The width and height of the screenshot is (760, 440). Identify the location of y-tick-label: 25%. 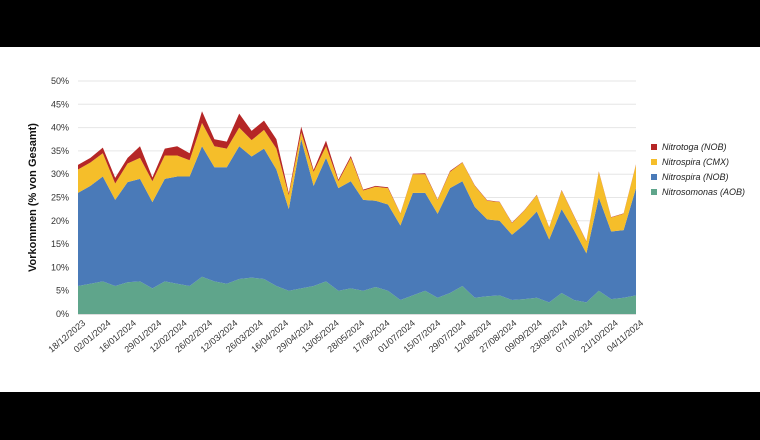
(60, 198).